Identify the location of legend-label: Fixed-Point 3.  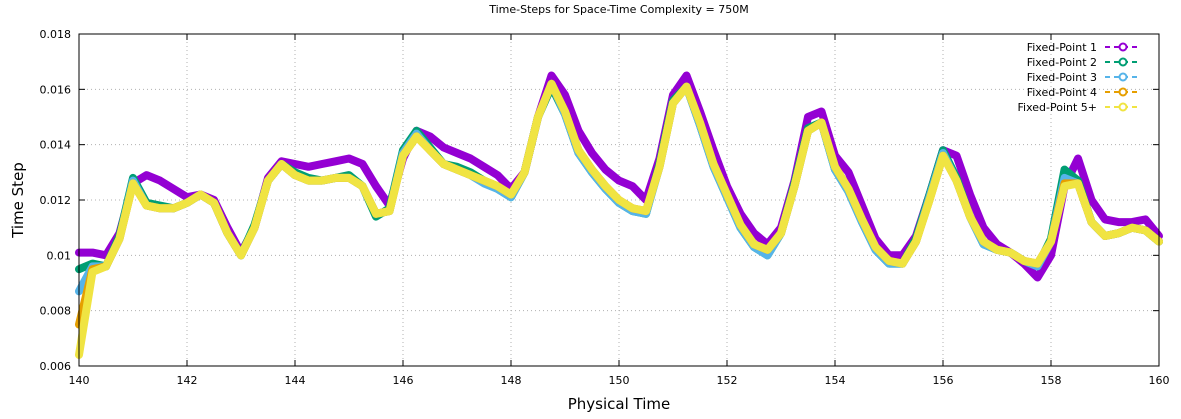
(1062, 77).